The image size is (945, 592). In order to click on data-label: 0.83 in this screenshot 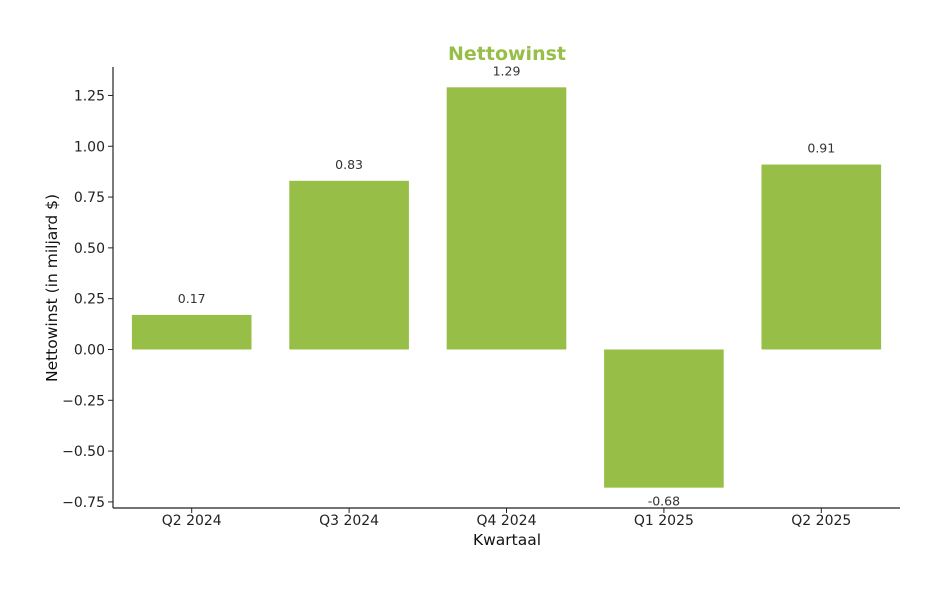, I will do `click(349, 164)`.